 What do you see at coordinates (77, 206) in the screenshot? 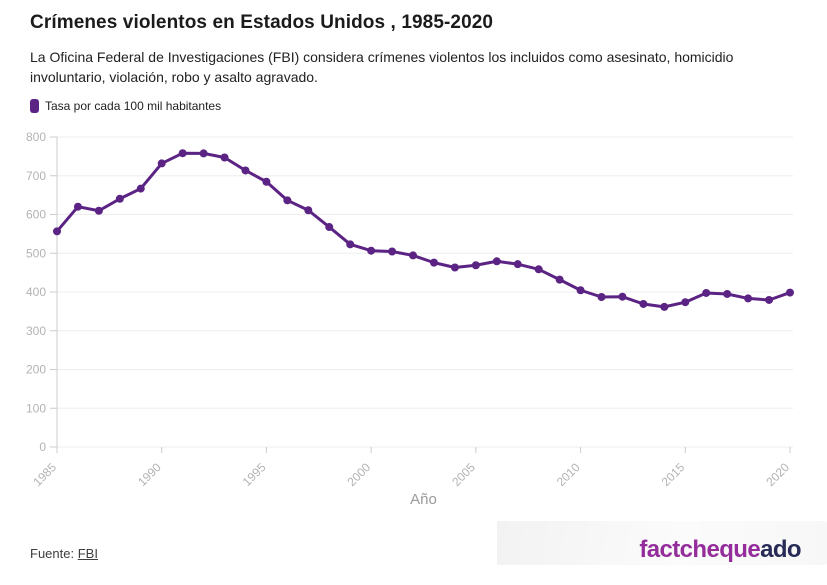
I see `data-point-1986` at bounding box center [77, 206].